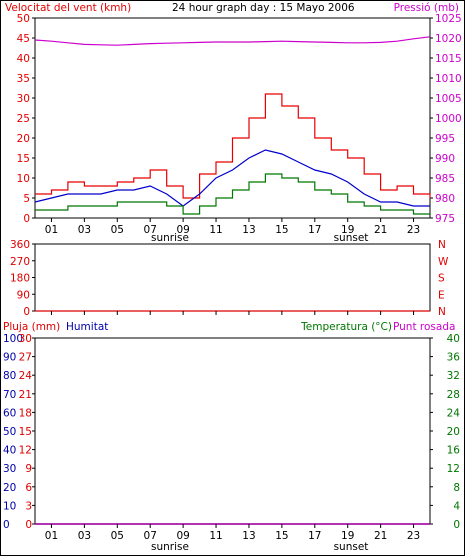 The image size is (465, 556). Describe the element at coordinates (28, 506) in the screenshot. I see `humidity-y-tick-label: 3` at that location.